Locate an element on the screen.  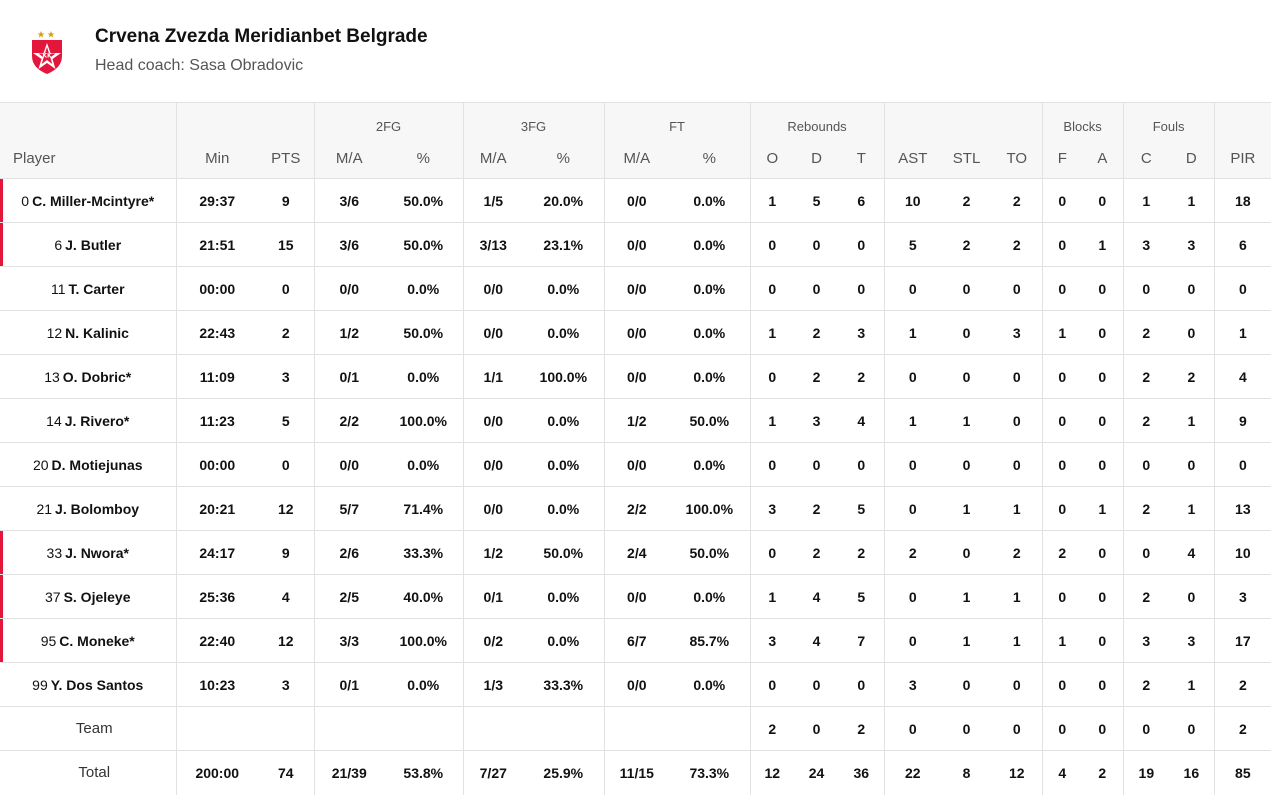
player-number: 99 is located at coordinates (40, 684).